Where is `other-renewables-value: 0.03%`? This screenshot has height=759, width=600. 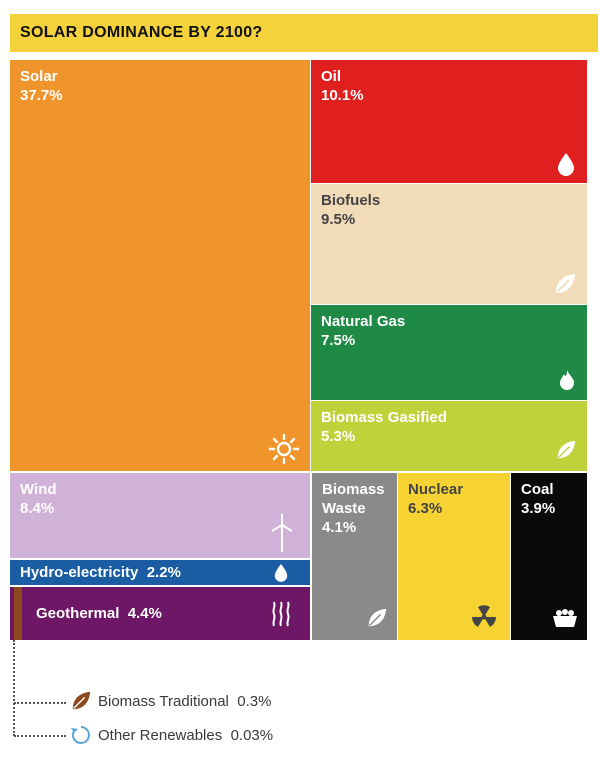
other-renewables-value: 0.03% is located at coordinates (252, 735).